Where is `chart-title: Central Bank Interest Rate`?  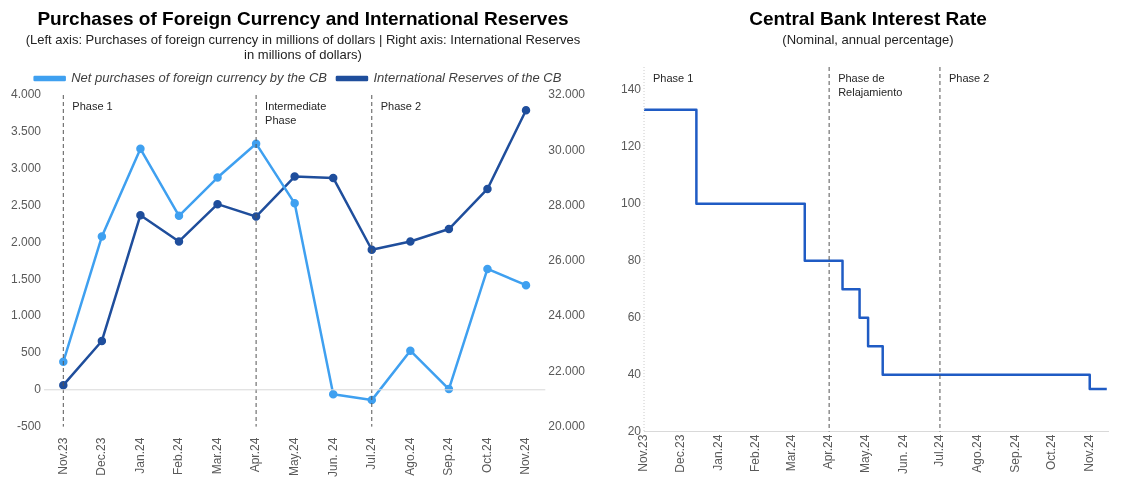 chart-title: Central Bank Interest Rate is located at coordinates (868, 19).